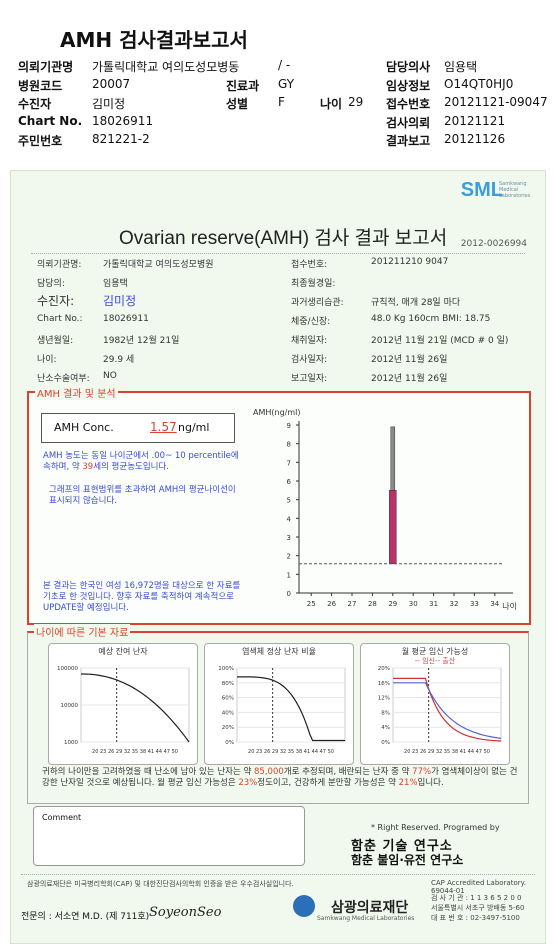  Describe the element at coordinates (475, 120) in the screenshot. I see `header-value: 20121121` at that location.